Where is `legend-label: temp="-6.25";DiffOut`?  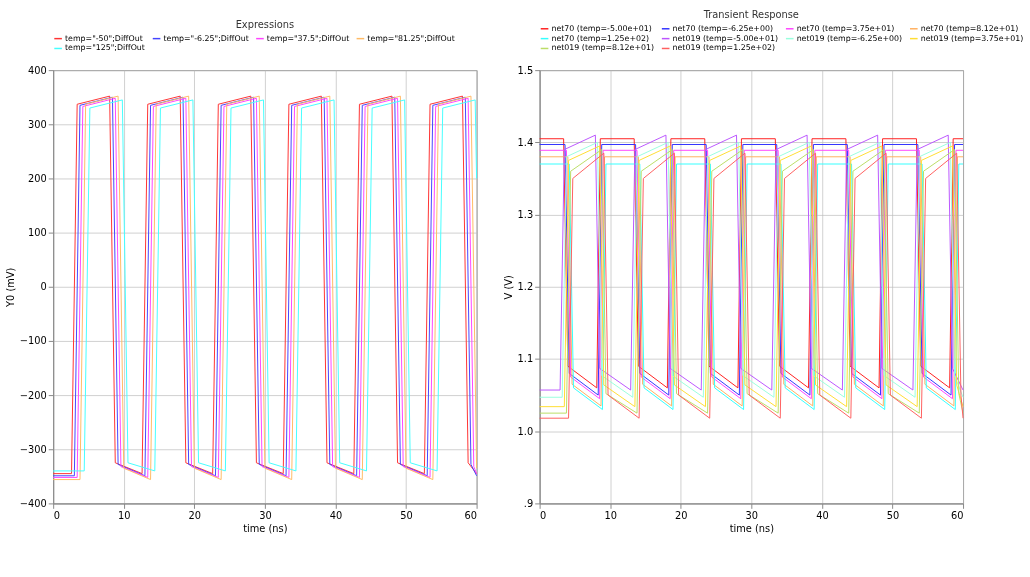
legend-label: temp="-6.25";DiffOut is located at coordinates (206, 38).